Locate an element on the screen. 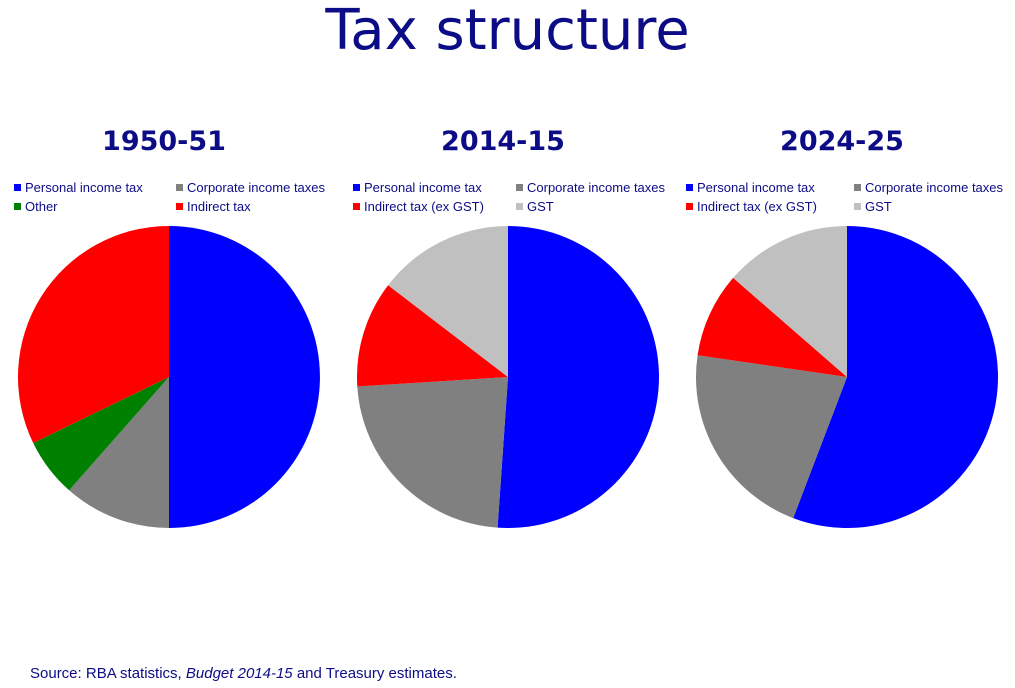 The image size is (1015, 688). legend-item: Indirect tax is located at coordinates (213, 207).